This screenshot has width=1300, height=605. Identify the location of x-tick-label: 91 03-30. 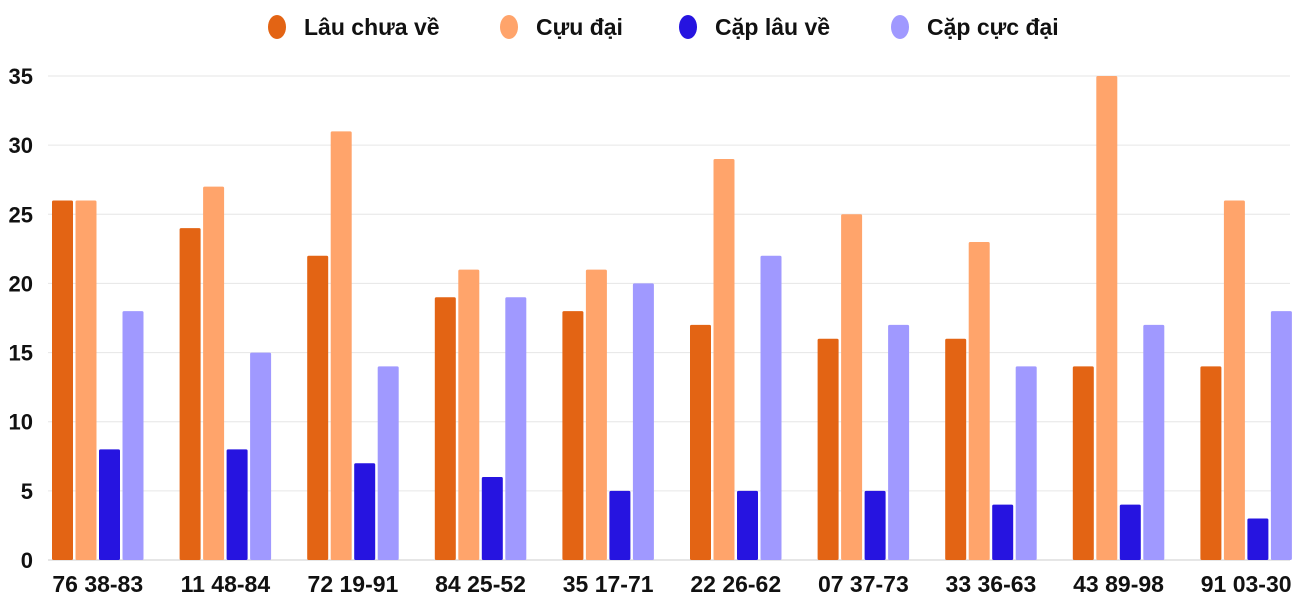
(1246, 584).